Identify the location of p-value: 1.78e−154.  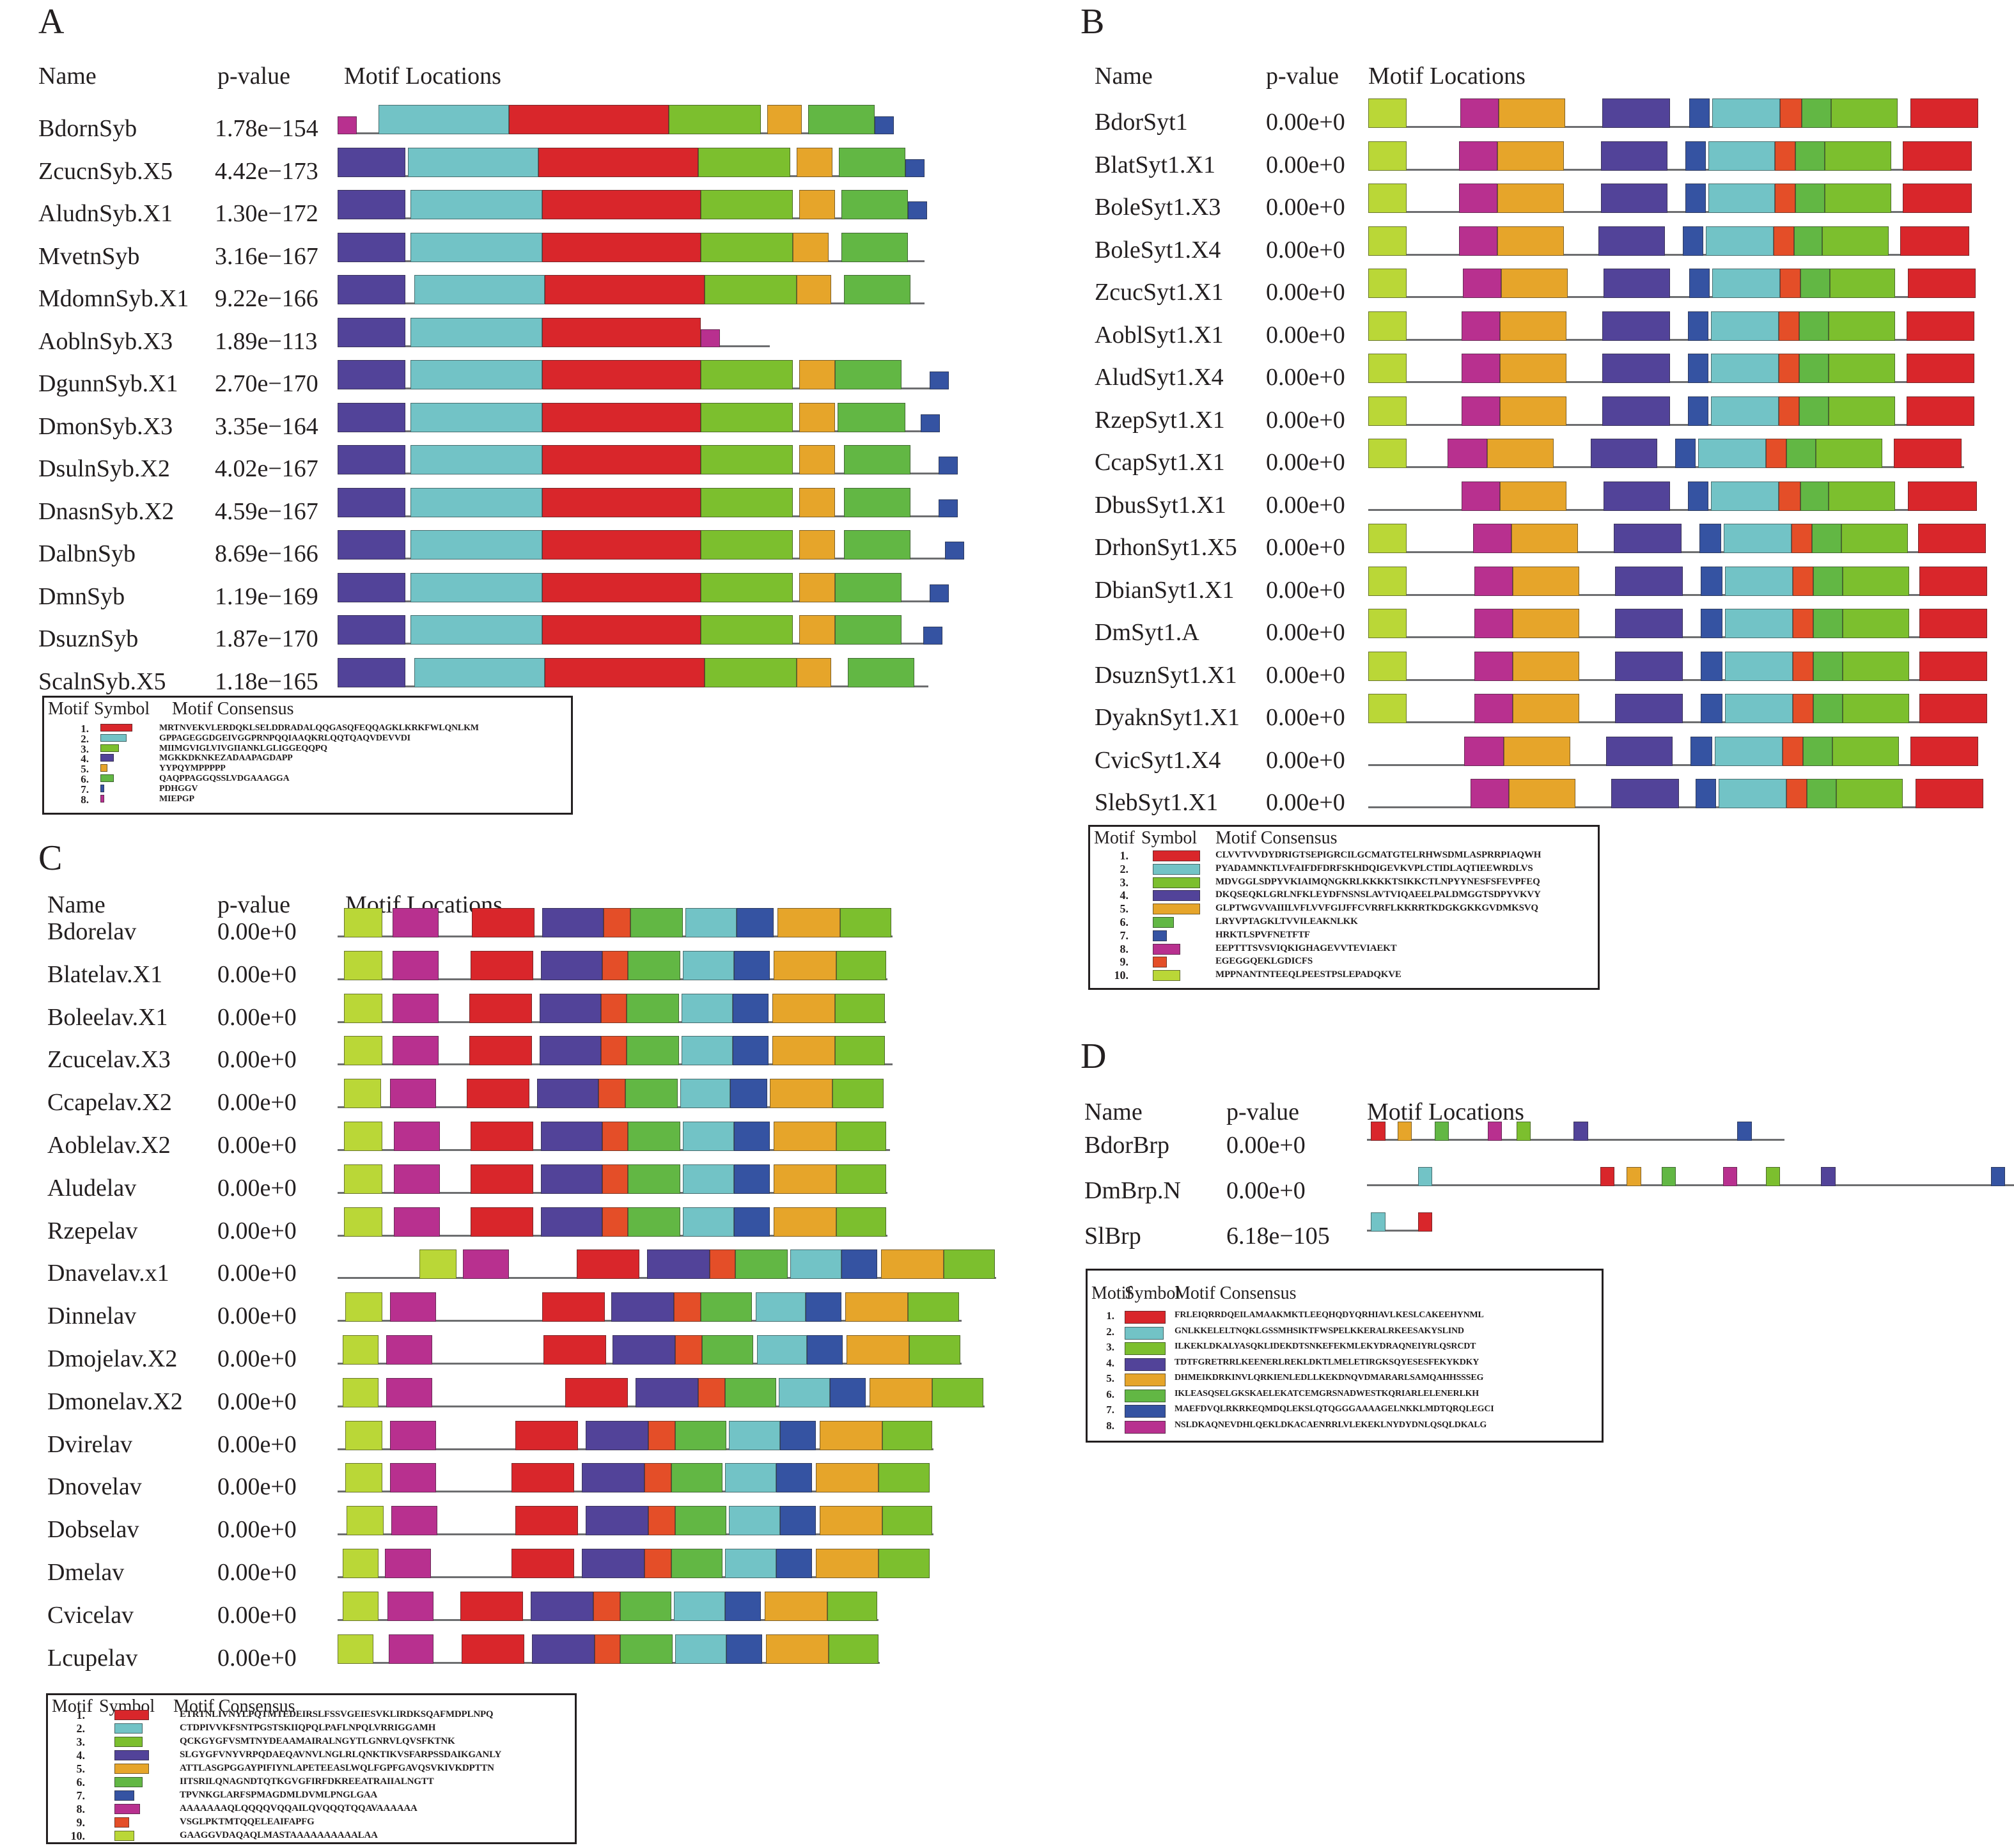
(266, 128).